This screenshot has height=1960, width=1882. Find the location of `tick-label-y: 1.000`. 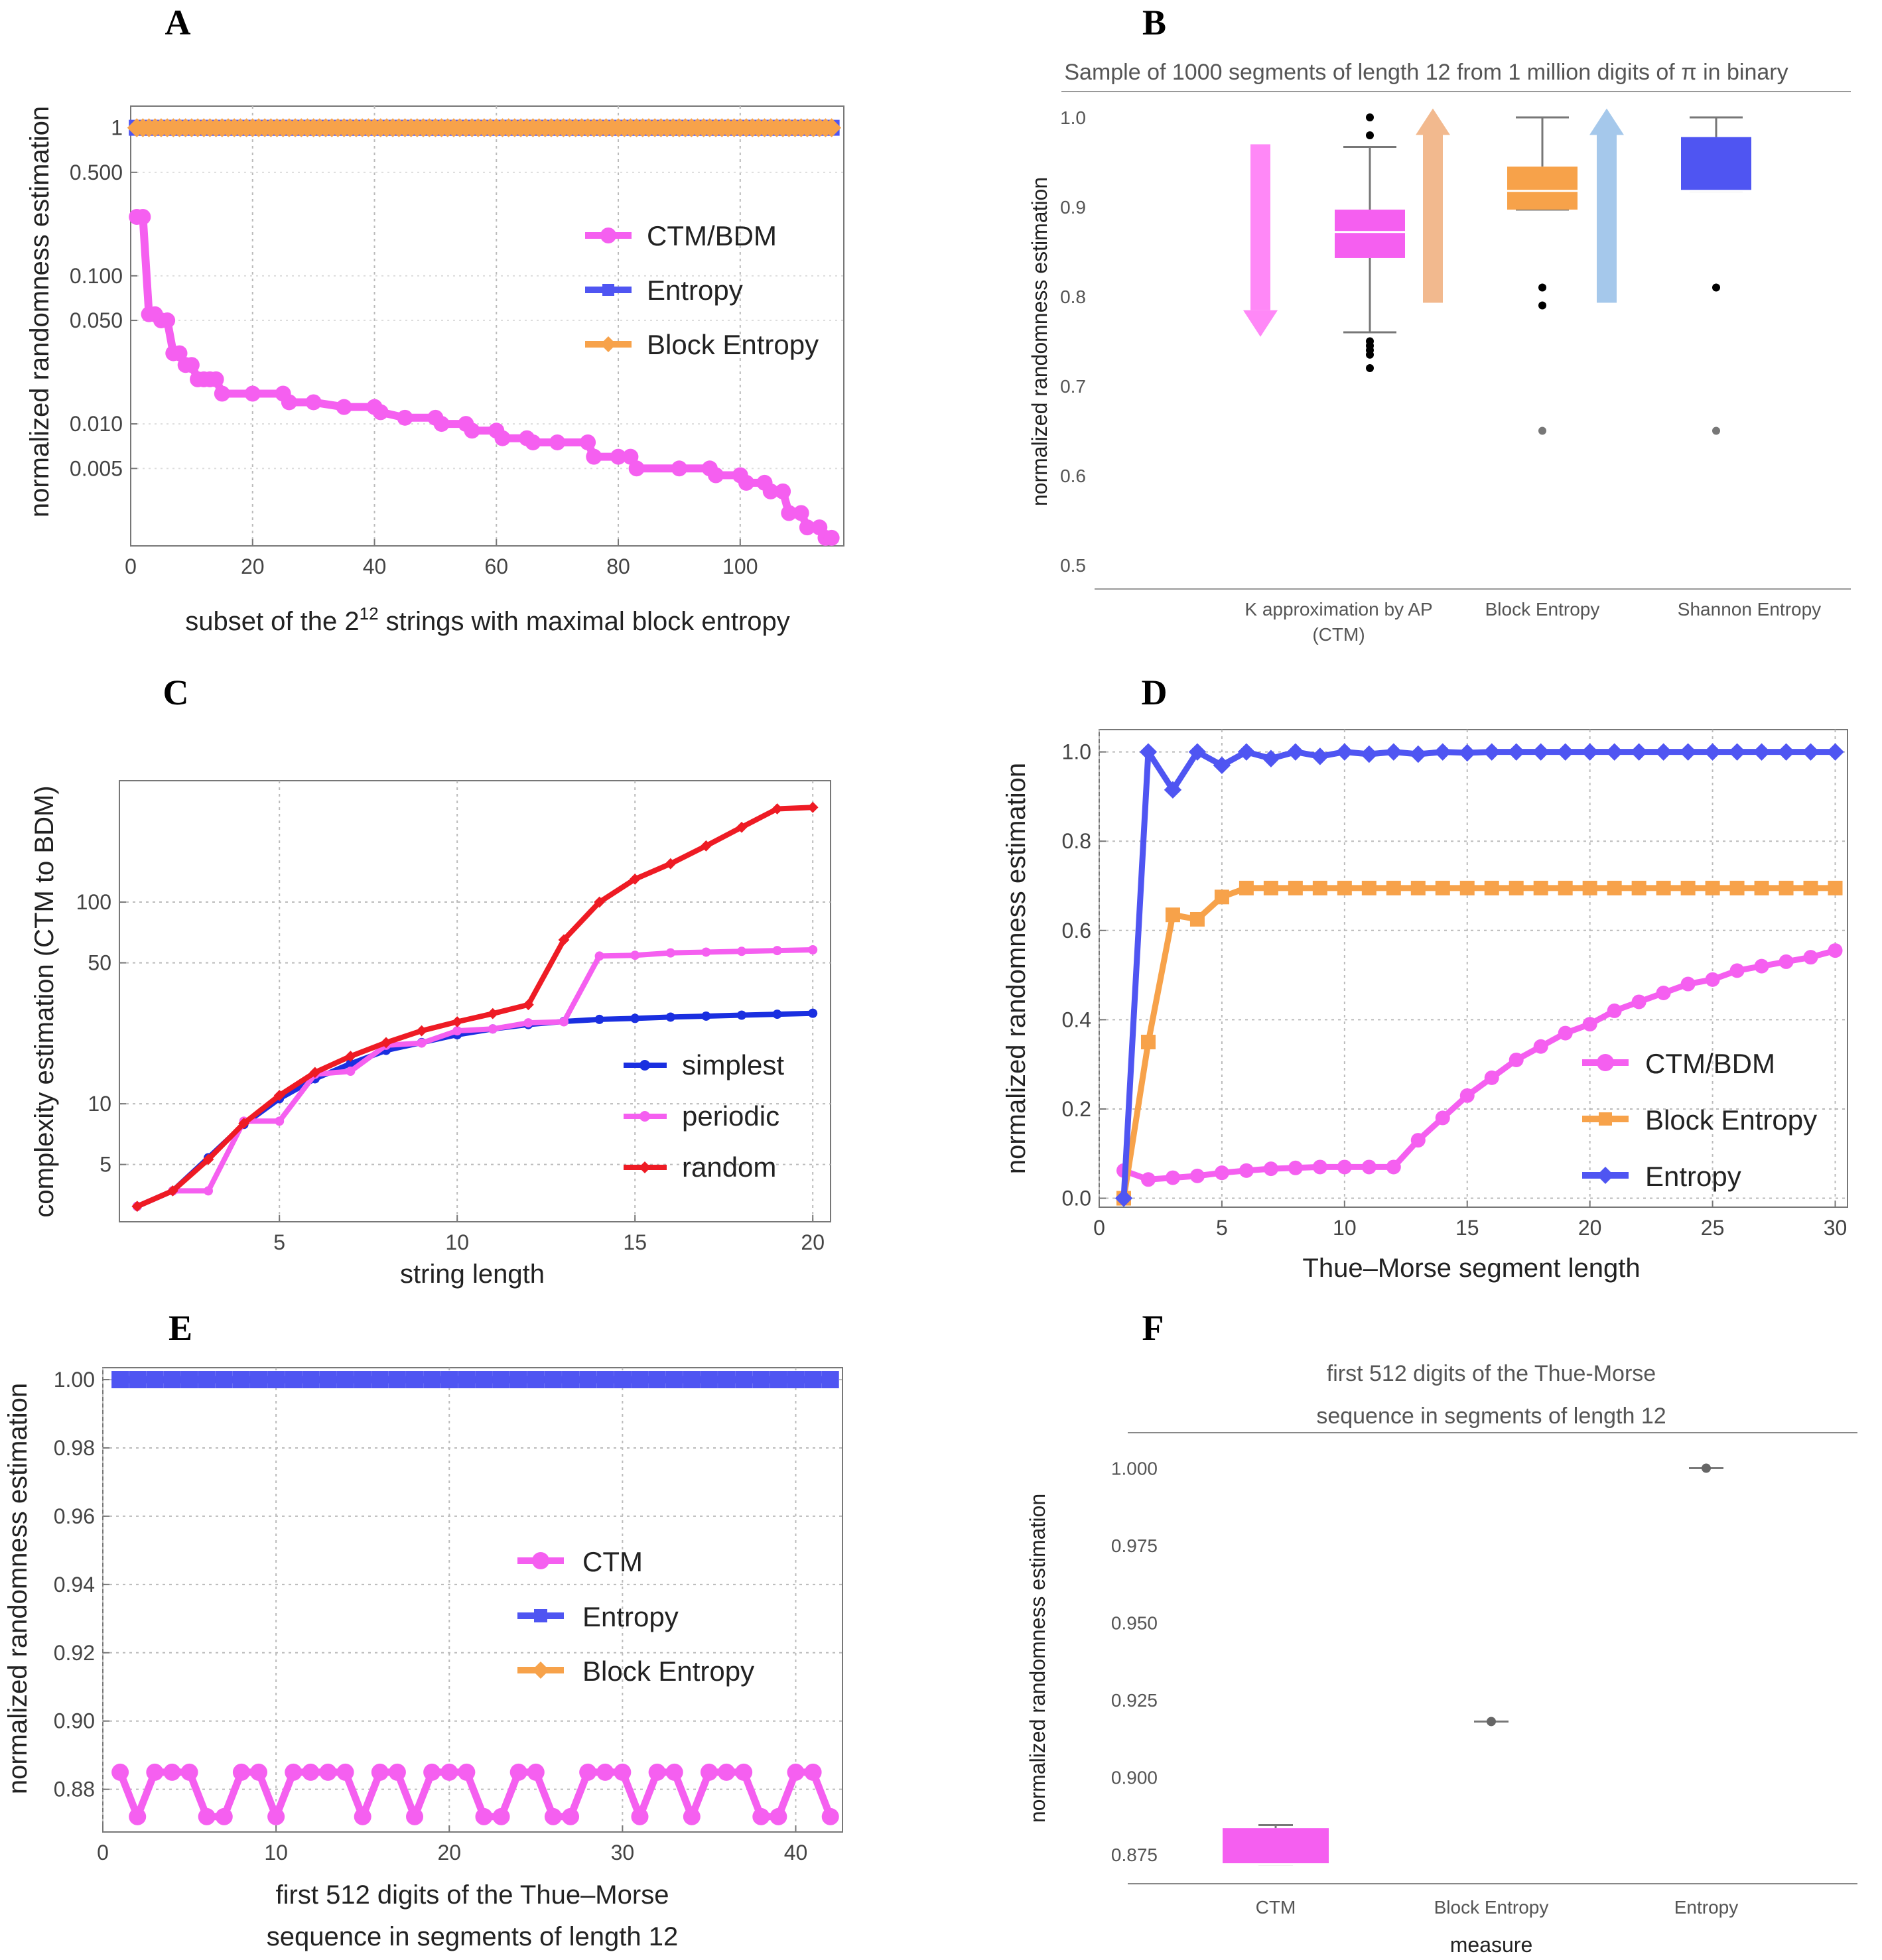

tick-label-y: 1.000 is located at coordinates (1134, 1469).